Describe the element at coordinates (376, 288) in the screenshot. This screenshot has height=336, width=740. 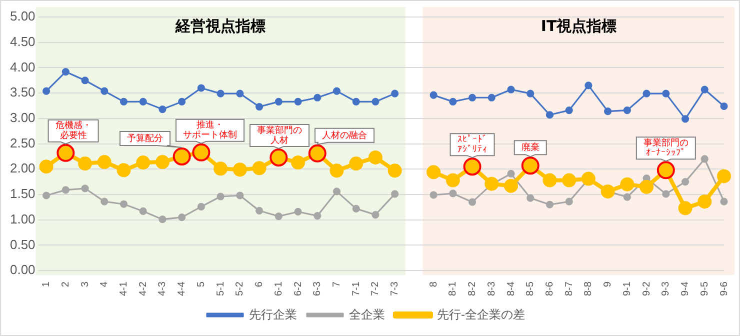
I see `x-tick-label: 7-2` at that location.